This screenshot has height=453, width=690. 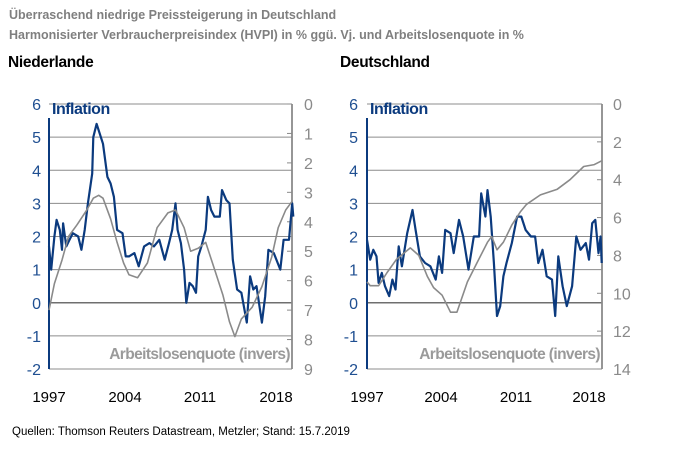 I want to click on right-axis-tick-label: 3, so click(x=308, y=193).